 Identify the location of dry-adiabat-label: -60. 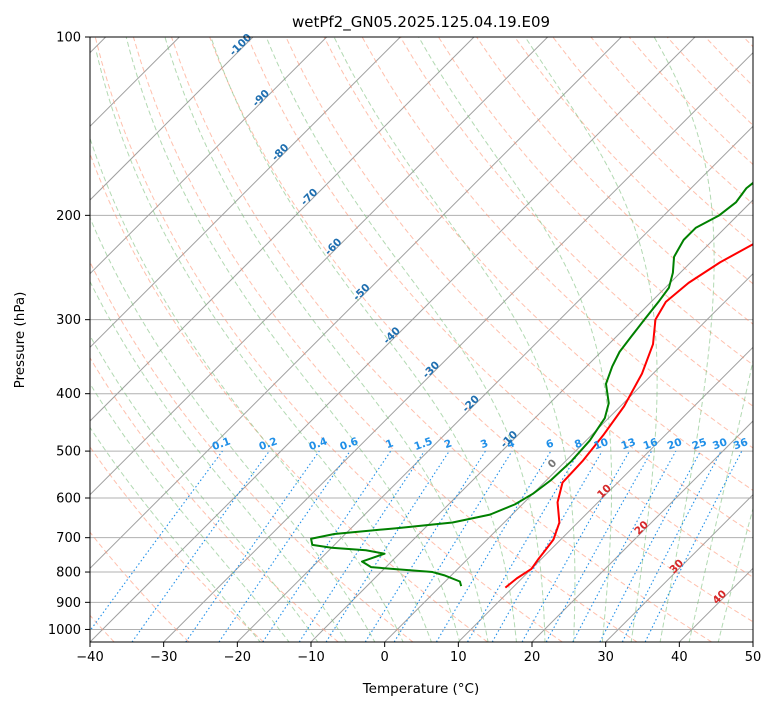
(334, 247).